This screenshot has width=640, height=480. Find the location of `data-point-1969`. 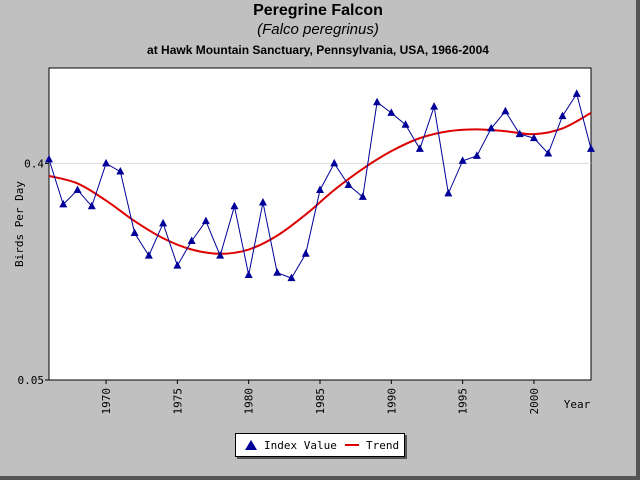

data-point-1969 is located at coordinates (91, 205).